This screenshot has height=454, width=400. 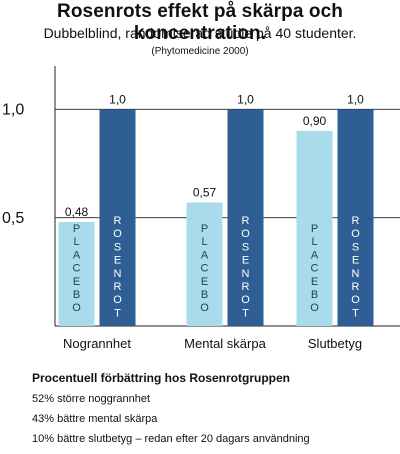 I want to click on x-category-label: Nogrannhet, so click(x=97, y=343).